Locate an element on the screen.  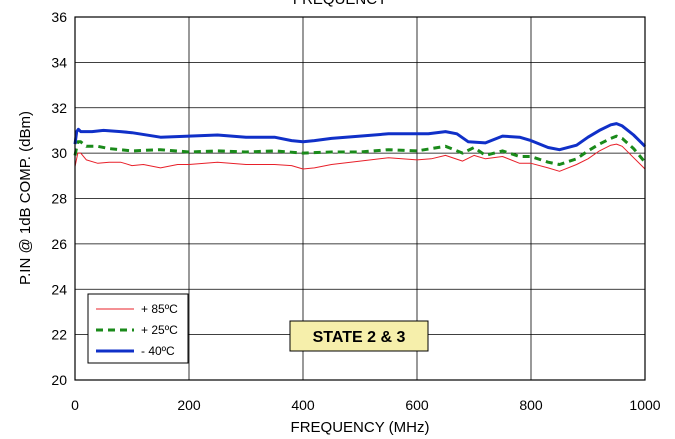
legend-label-3: - 40ºC is located at coordinates (158, 351).